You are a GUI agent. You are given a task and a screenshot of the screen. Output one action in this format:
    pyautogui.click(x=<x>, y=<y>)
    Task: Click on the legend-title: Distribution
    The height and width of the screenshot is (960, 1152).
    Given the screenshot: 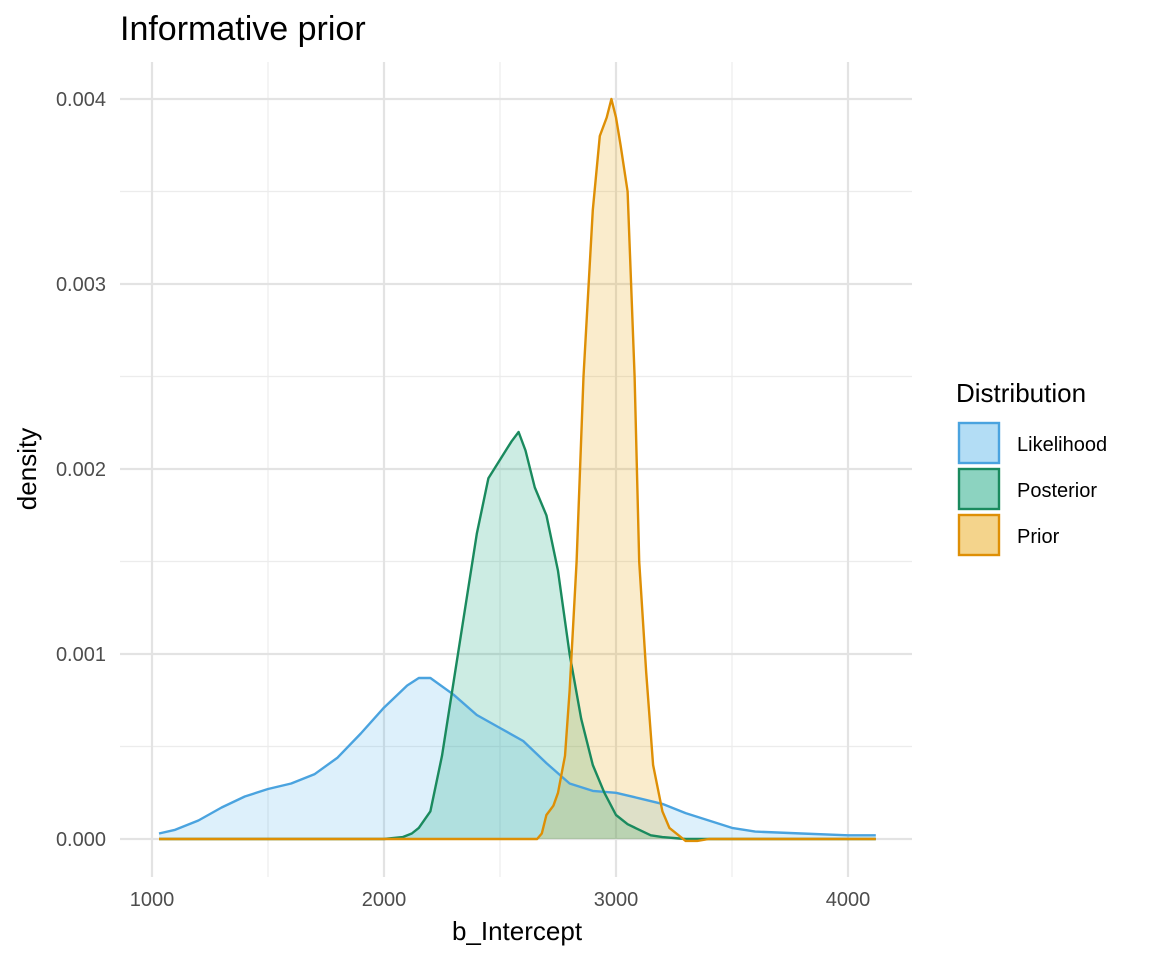 What is the action you would take?
    pyautogui.click(x=1021, y=393)
    